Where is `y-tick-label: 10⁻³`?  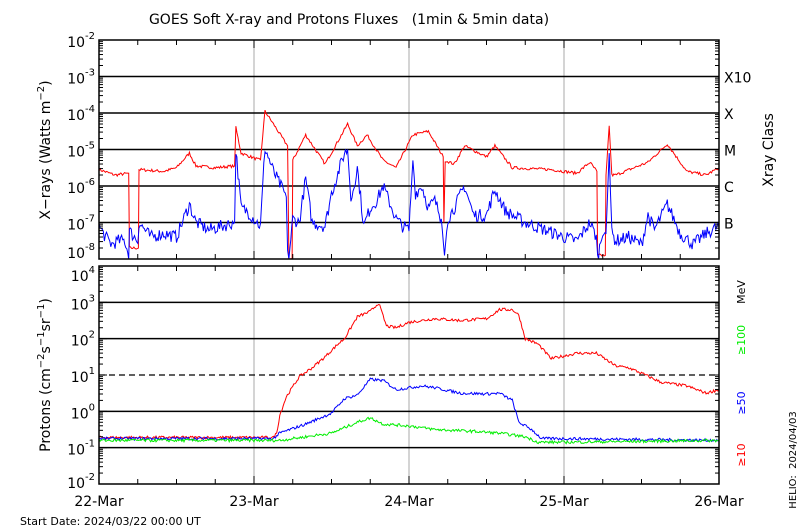 y-tick-label: 10⁻³ is located at coordinates (81, 78).